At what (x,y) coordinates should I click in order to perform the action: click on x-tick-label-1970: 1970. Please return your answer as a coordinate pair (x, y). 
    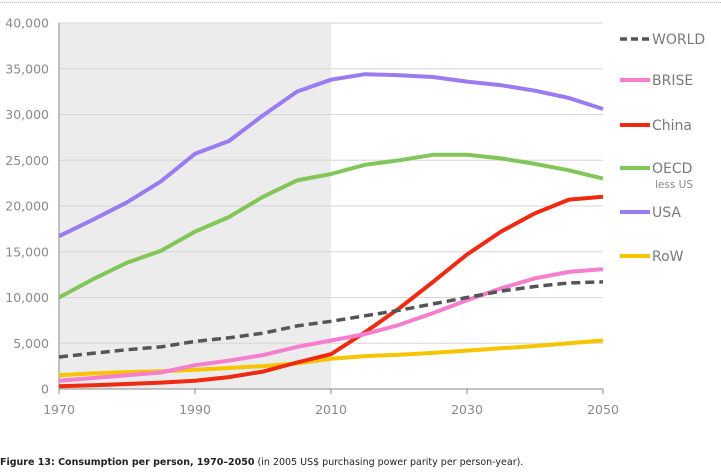
    Looking at the image, I should click on (59, 409).